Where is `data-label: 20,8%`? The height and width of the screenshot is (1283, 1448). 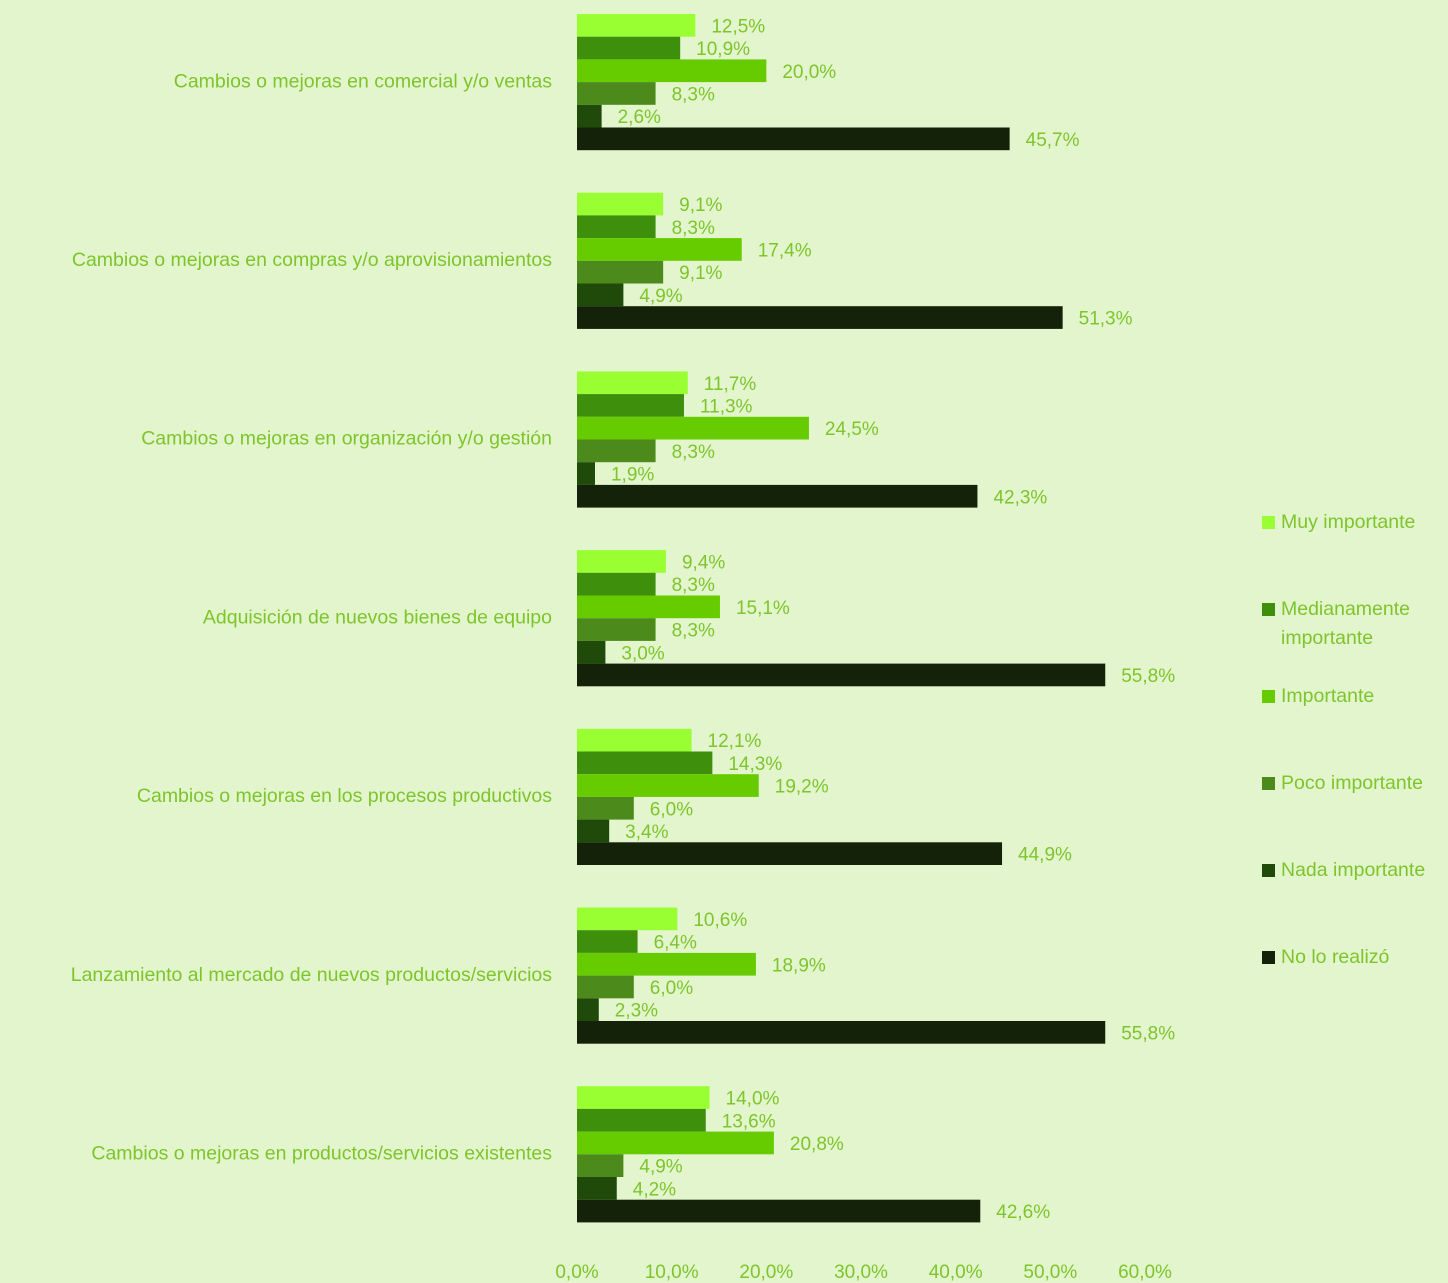
data-label: 20,8% is located at coordinates (817, 1144).